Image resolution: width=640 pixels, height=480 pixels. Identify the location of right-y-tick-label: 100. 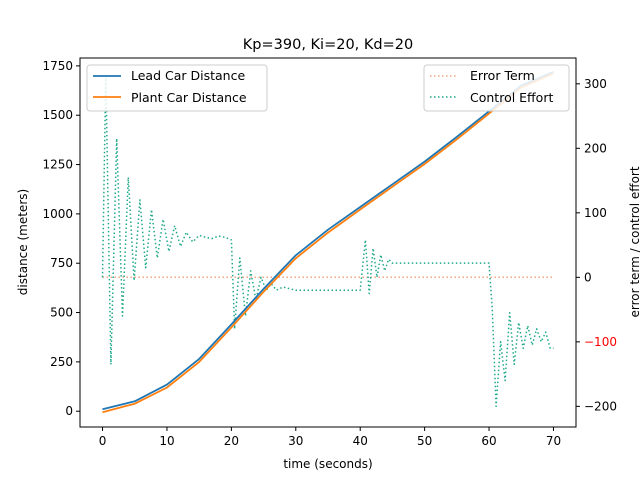
(595, 213).